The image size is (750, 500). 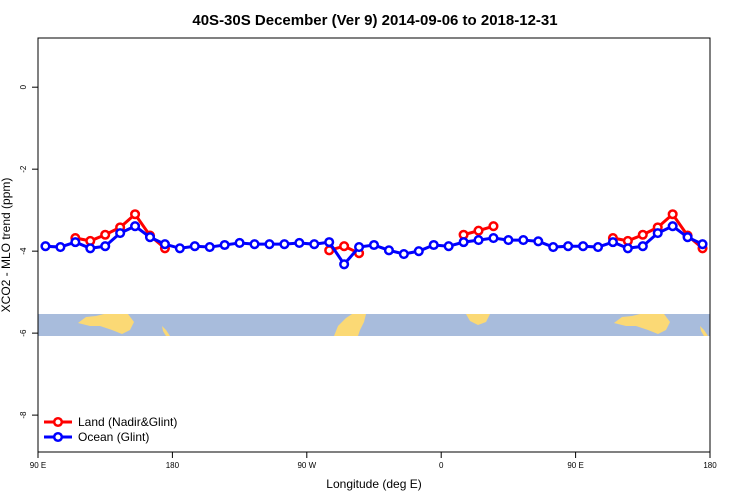 I want to click on map-strip, so click(x=374, y=325).